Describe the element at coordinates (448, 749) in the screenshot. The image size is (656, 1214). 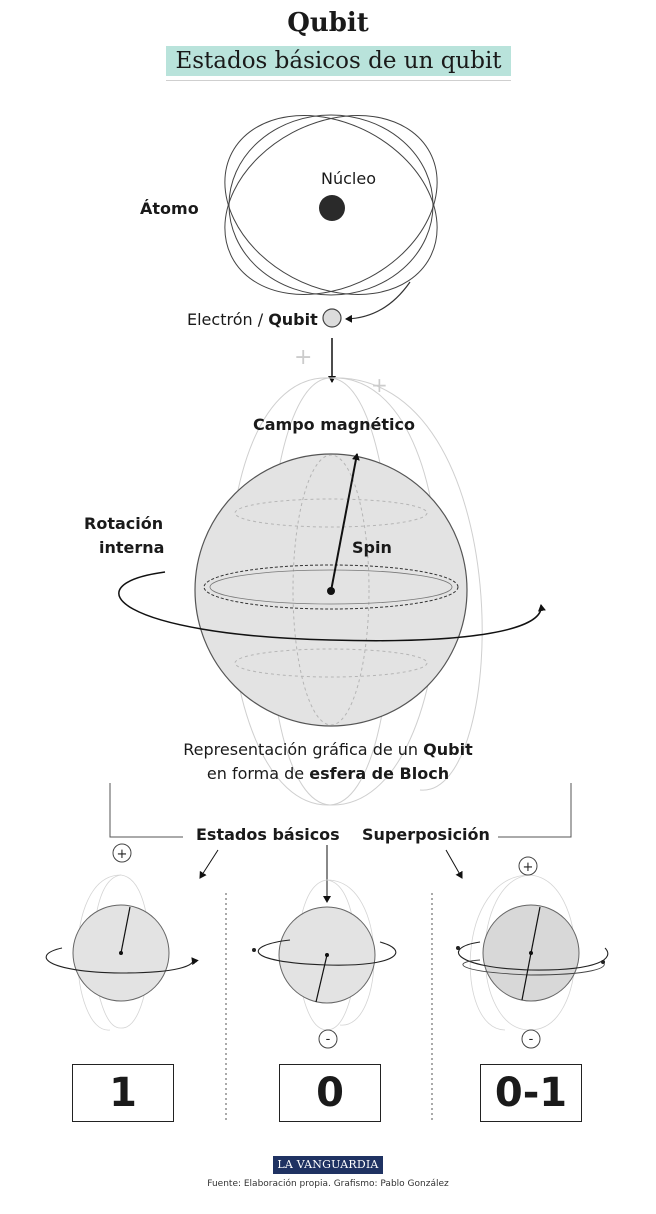
I see `bloch-caption-bold-1: Qubit` at that location.